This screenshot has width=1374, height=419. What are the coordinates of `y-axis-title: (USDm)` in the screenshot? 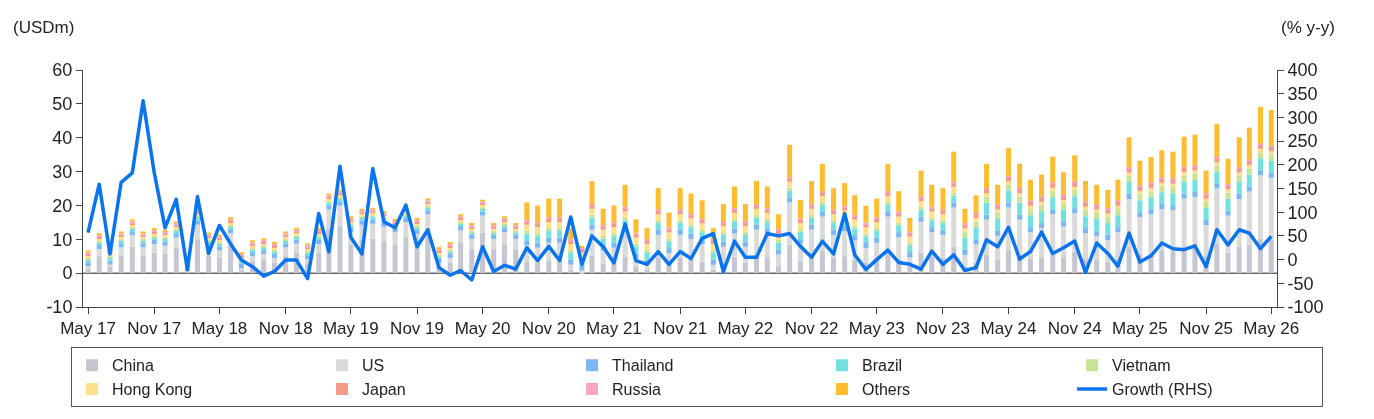 It's located at (44, 27).